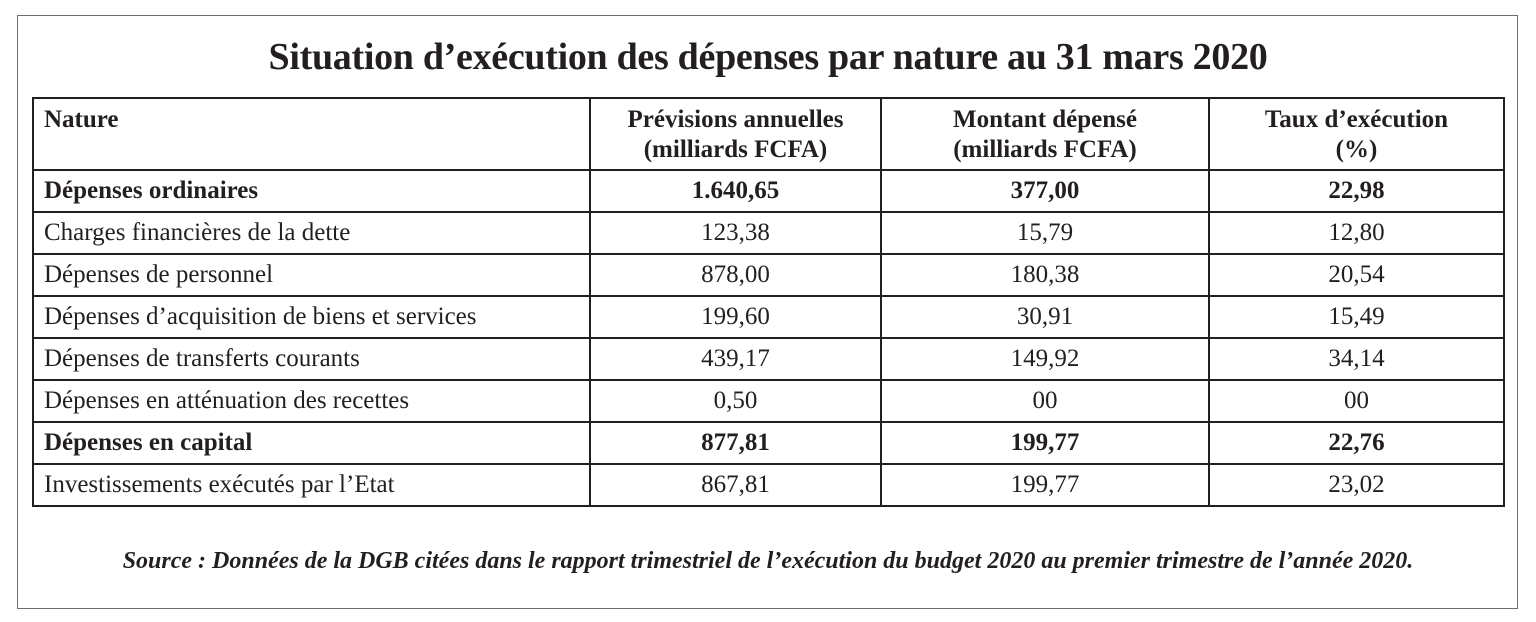 This screenshot has width=1536, height=622. What do you see at coordinates (311, 275) in the screenshot?
I see `cell-nature: Dépenses de personnel` at bounding box center [311, 275].